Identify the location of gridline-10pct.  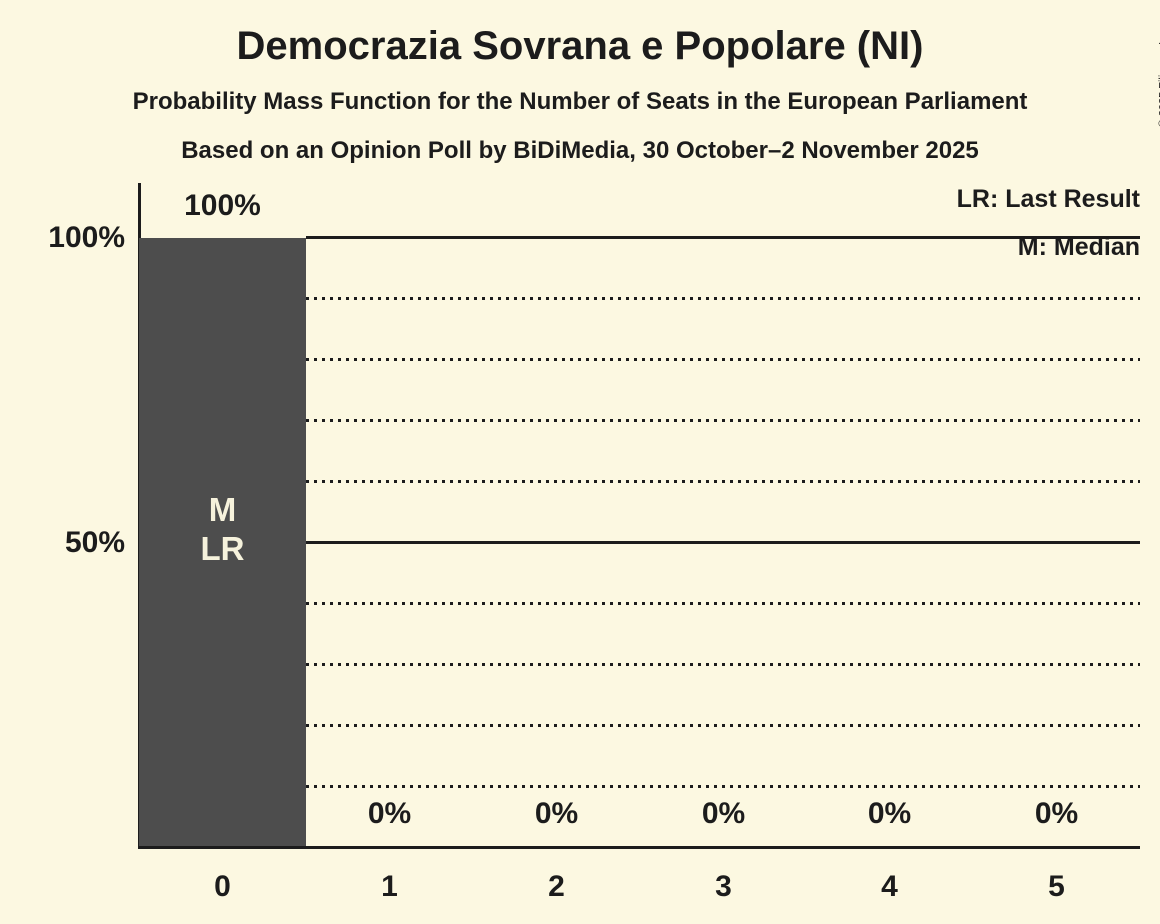
(723, 786).